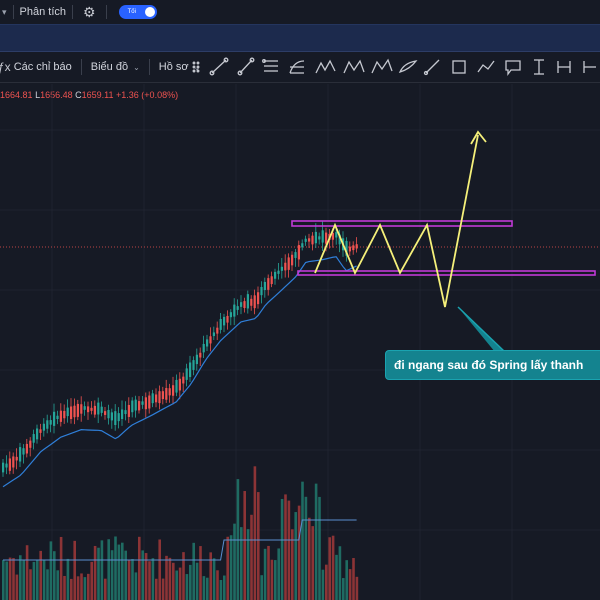  I want to click on ohlc-close-key: C, so click(78, 95).